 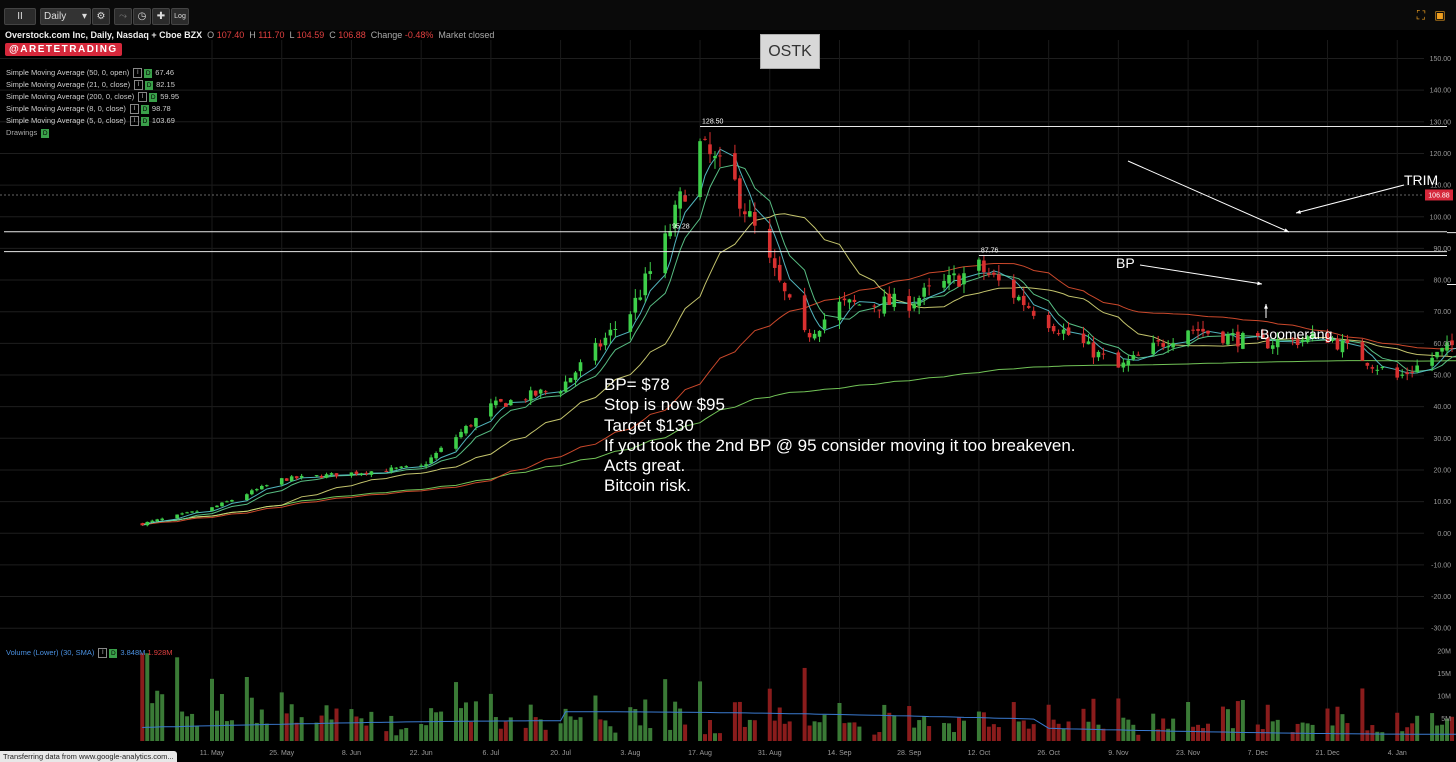 I want to click on toolbar: II Daily ▾ ⚙ ⤳ ◷ ✚ Log ⛶ ▣, so click(x=728, y=15).